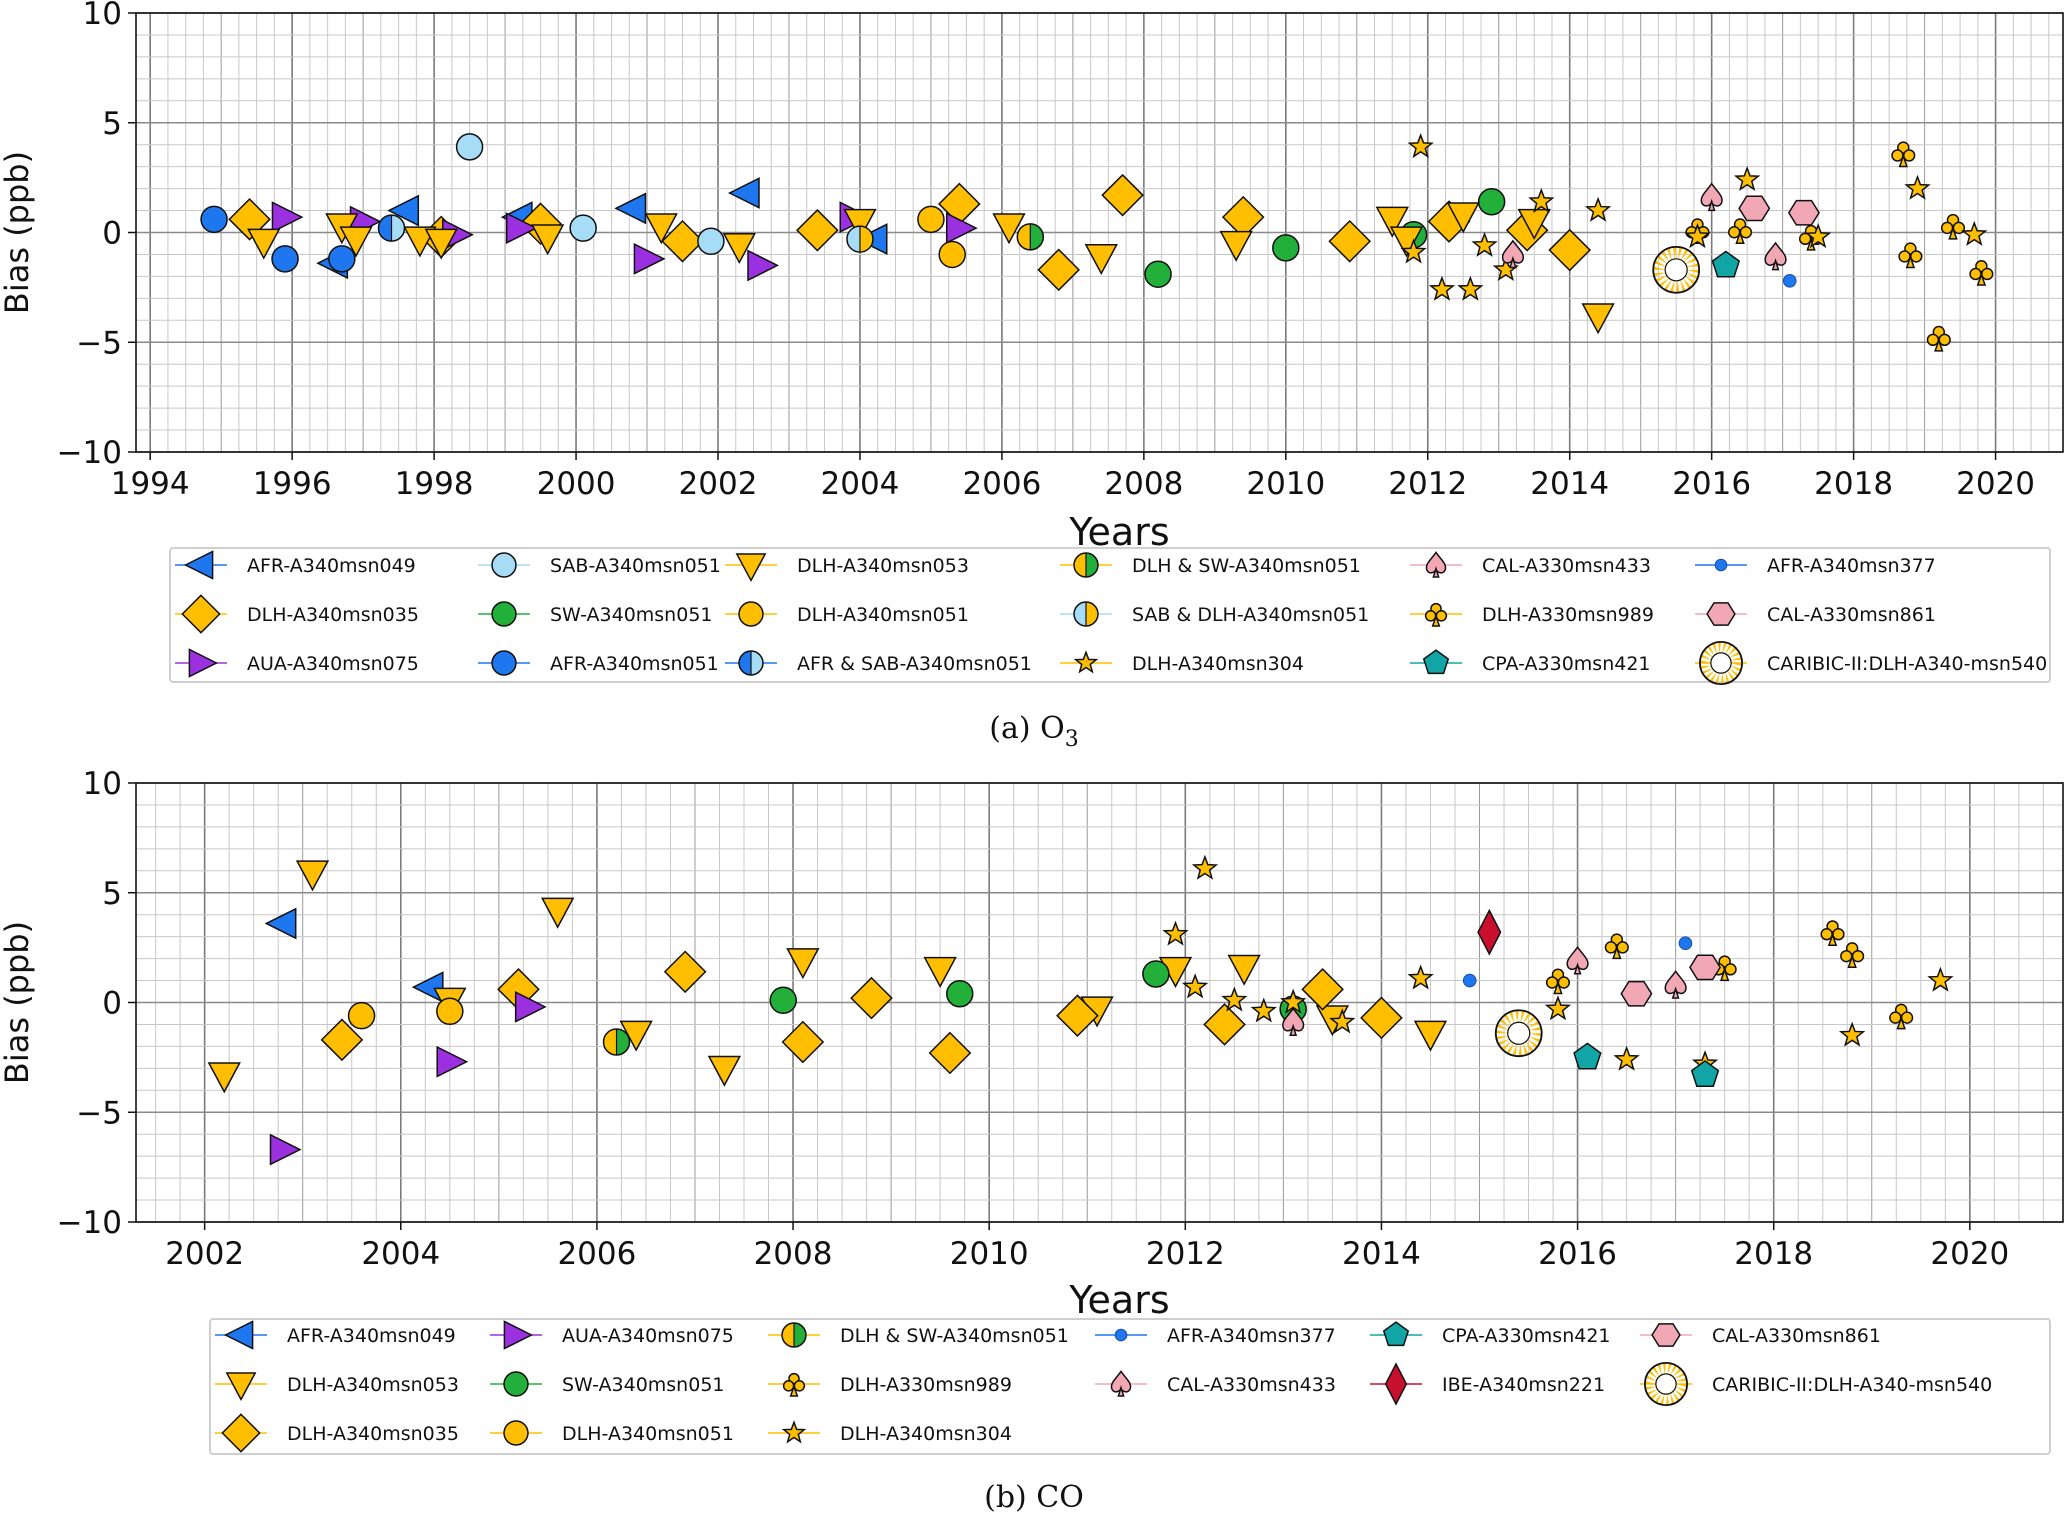 The height and width of the screenshot is (1526, 2067). Describe the element at coordinates (354, 955) in the screenshot. I see `series-afr-a340msn049` at that location.